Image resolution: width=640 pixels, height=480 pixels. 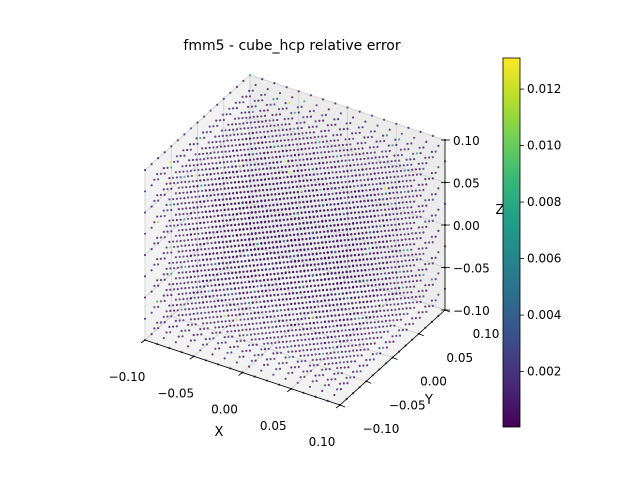 What do you see at coordinates (175, 393) in the screenshot?
I see `x-tick-label: −0.05` at bounding box center [175, 393].